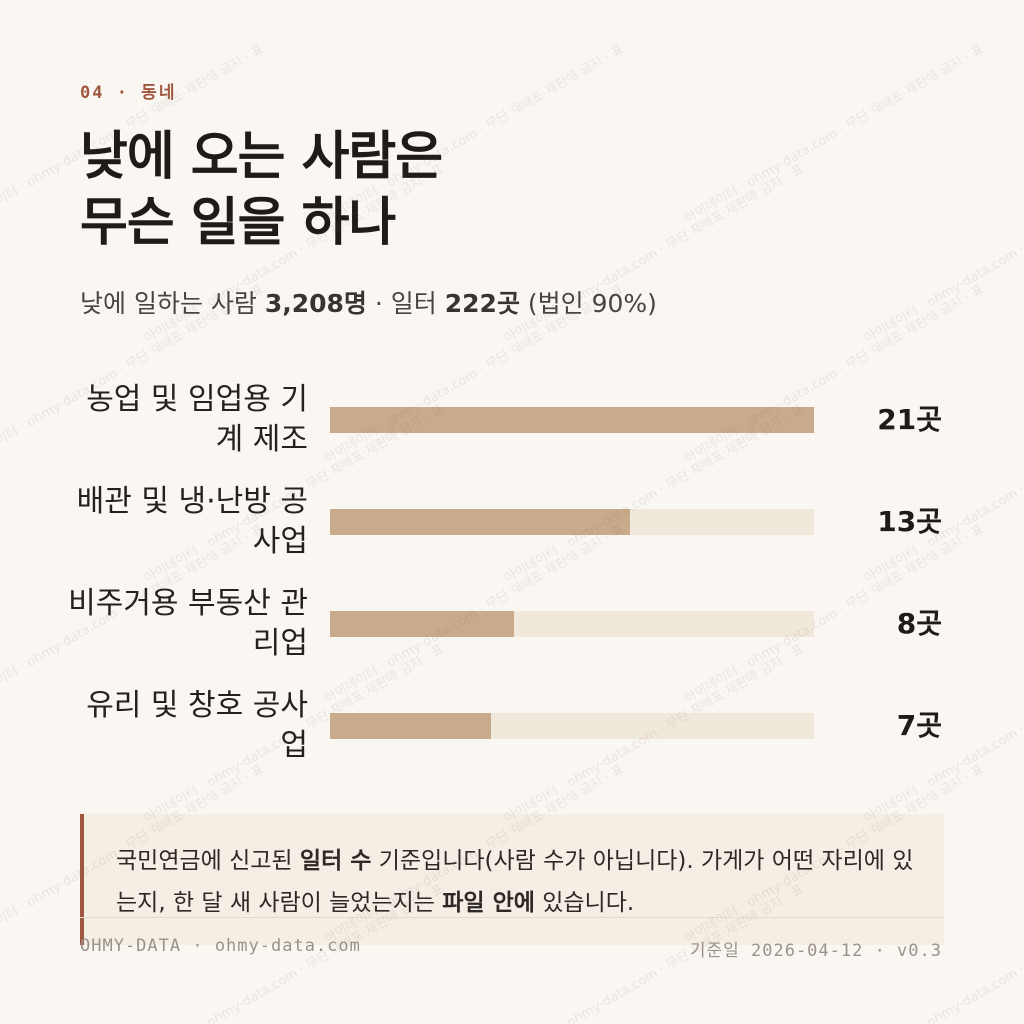 This screenshot has height=1024, width=1024. Describe the element at coordinates (592, 303) in the screenshot. I see `subtitle-text: (법인 90%)` at that location.